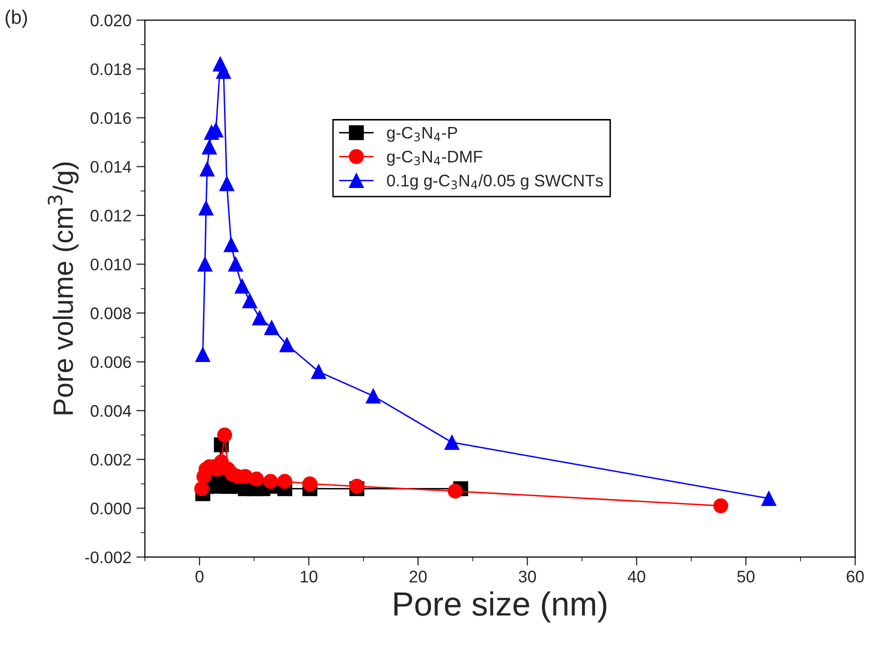 The width and height of the screenshot is (878, 650). I want to click on y-tick-label: 0.018, so click(110, 69).